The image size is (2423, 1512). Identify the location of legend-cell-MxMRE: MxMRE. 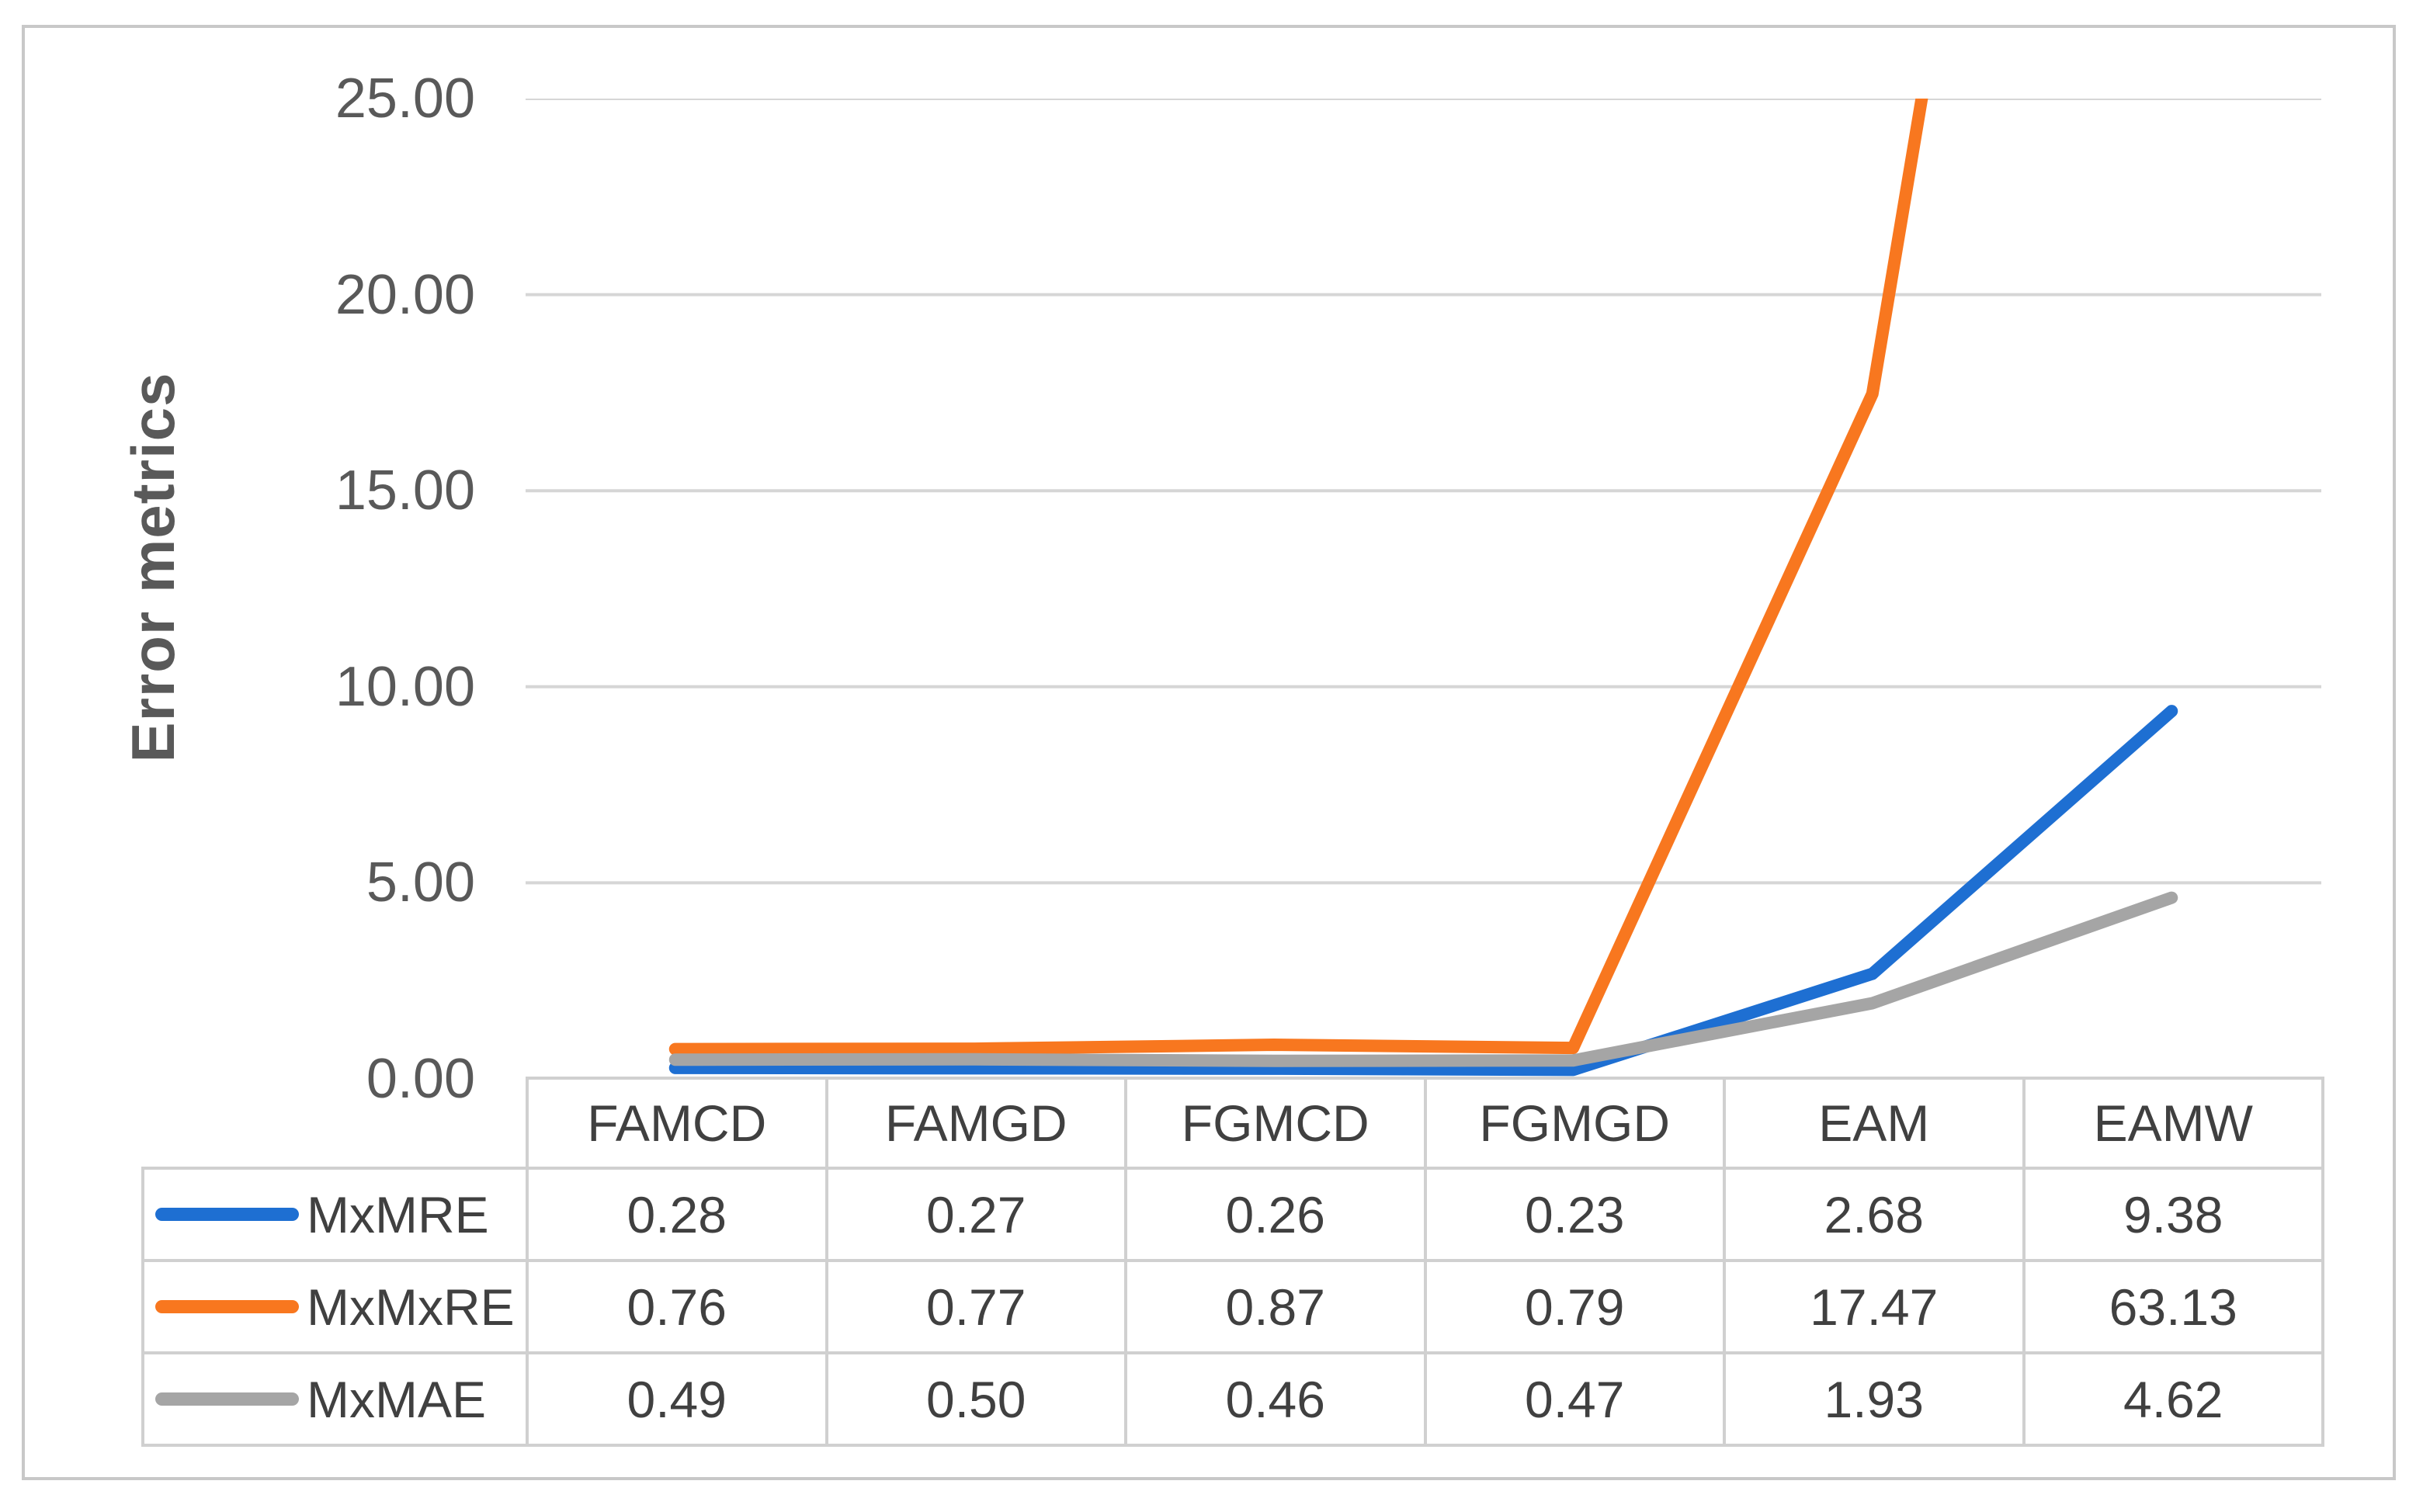
(335, 1214).